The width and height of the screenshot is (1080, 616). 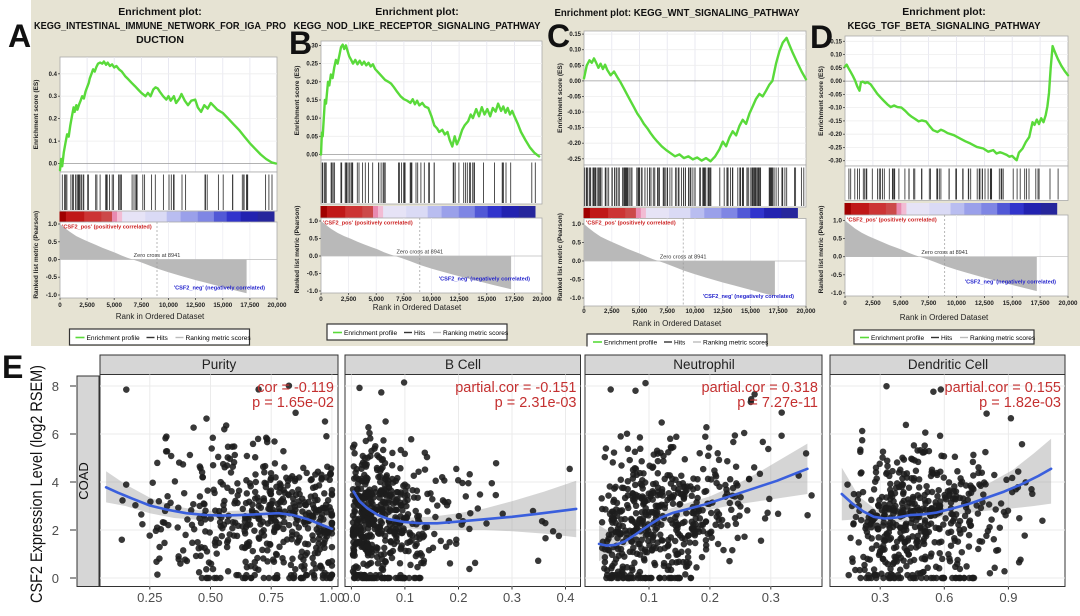 What do you see at coordinates (777, 403) in the screenshot?
I see `svg-text: p = 7.27e-11` at bounding box center [777, 403].